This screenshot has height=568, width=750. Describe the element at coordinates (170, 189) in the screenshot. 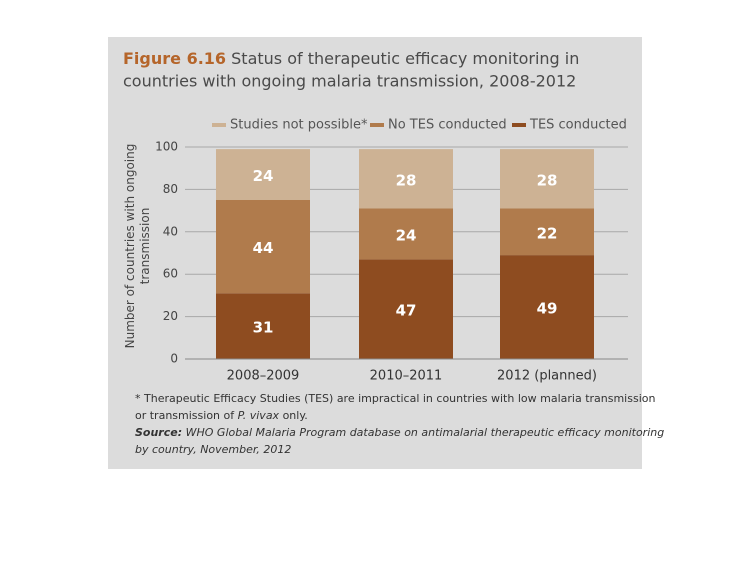

I see `y-tick-label: 80` at that location.